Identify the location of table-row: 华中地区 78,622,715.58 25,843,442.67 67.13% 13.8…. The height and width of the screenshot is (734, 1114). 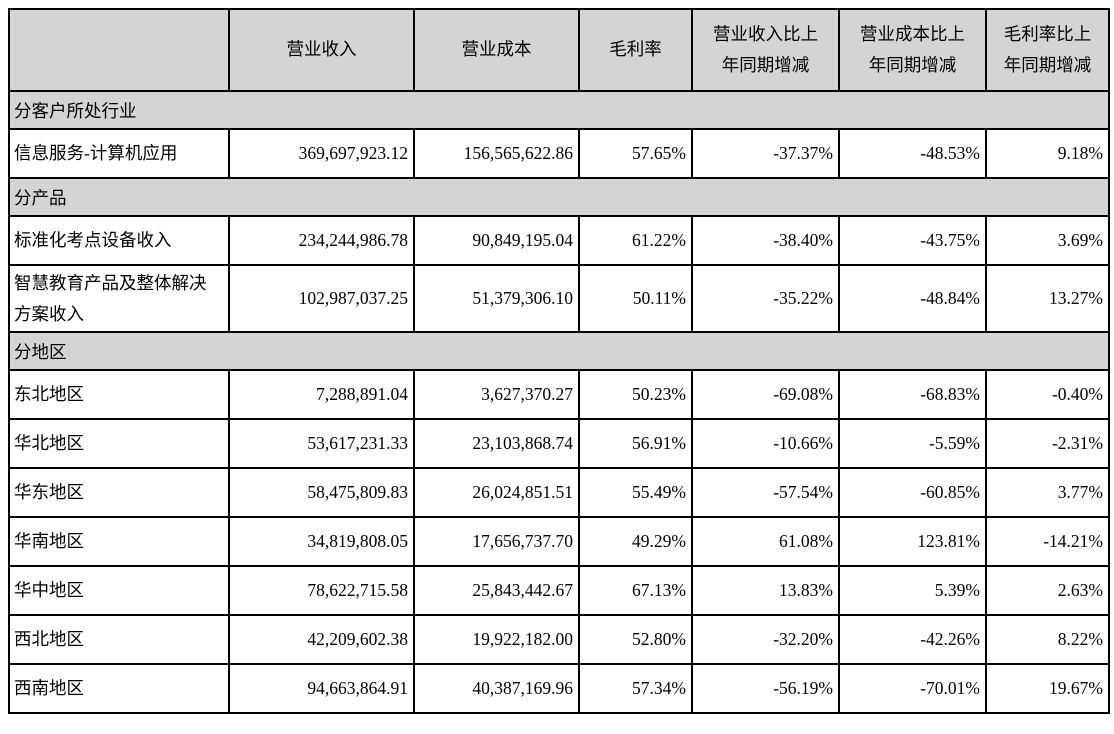
(559, 591).